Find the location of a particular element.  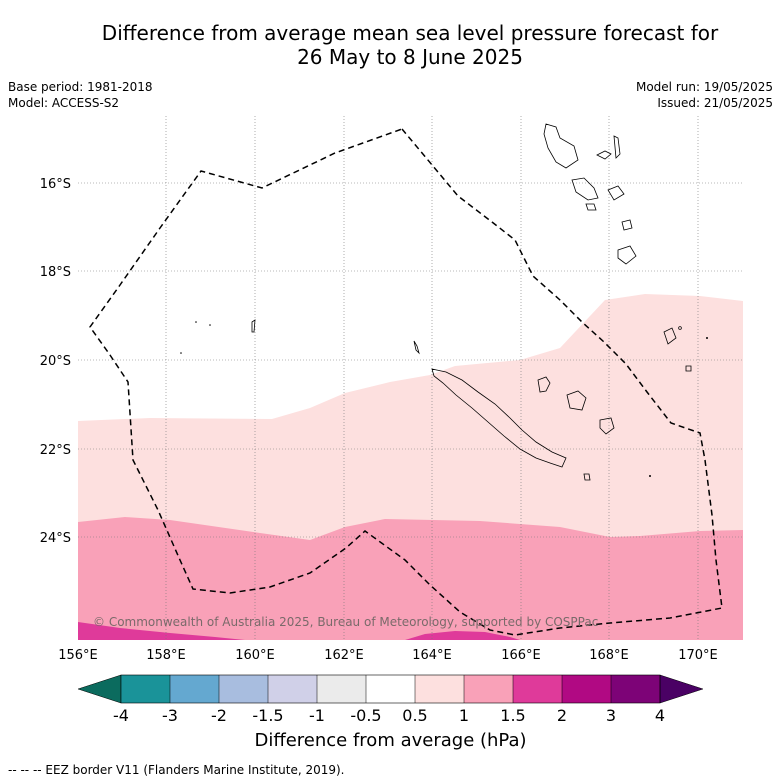

vanuatu-ambae is located at coordinates (604, 155).